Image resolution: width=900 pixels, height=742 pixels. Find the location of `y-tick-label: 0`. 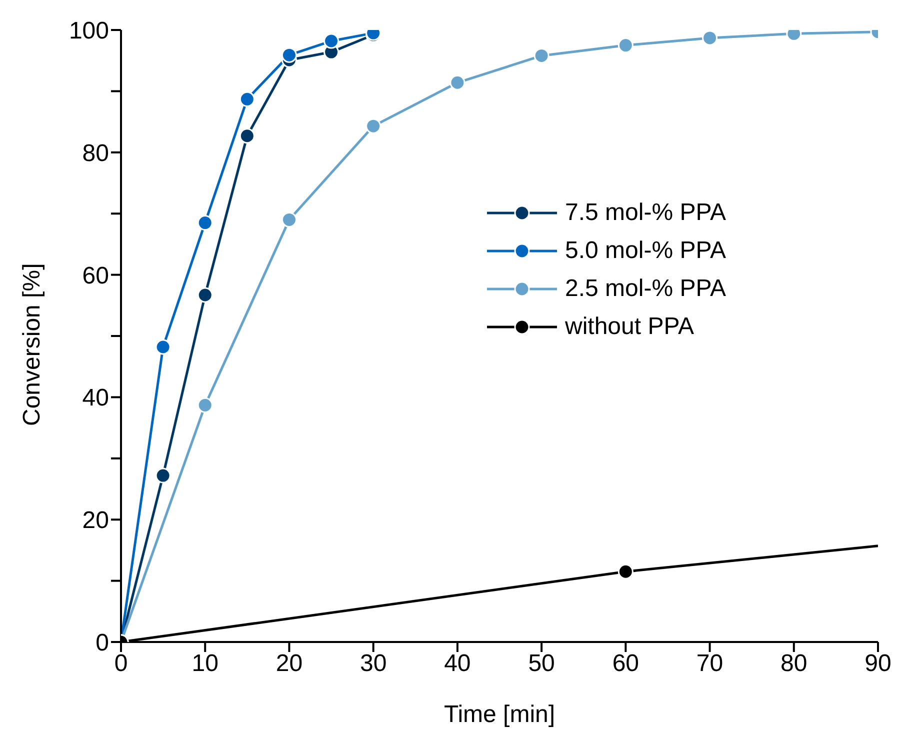

y-tick-label: 0 is located at coordinates (102, 643).